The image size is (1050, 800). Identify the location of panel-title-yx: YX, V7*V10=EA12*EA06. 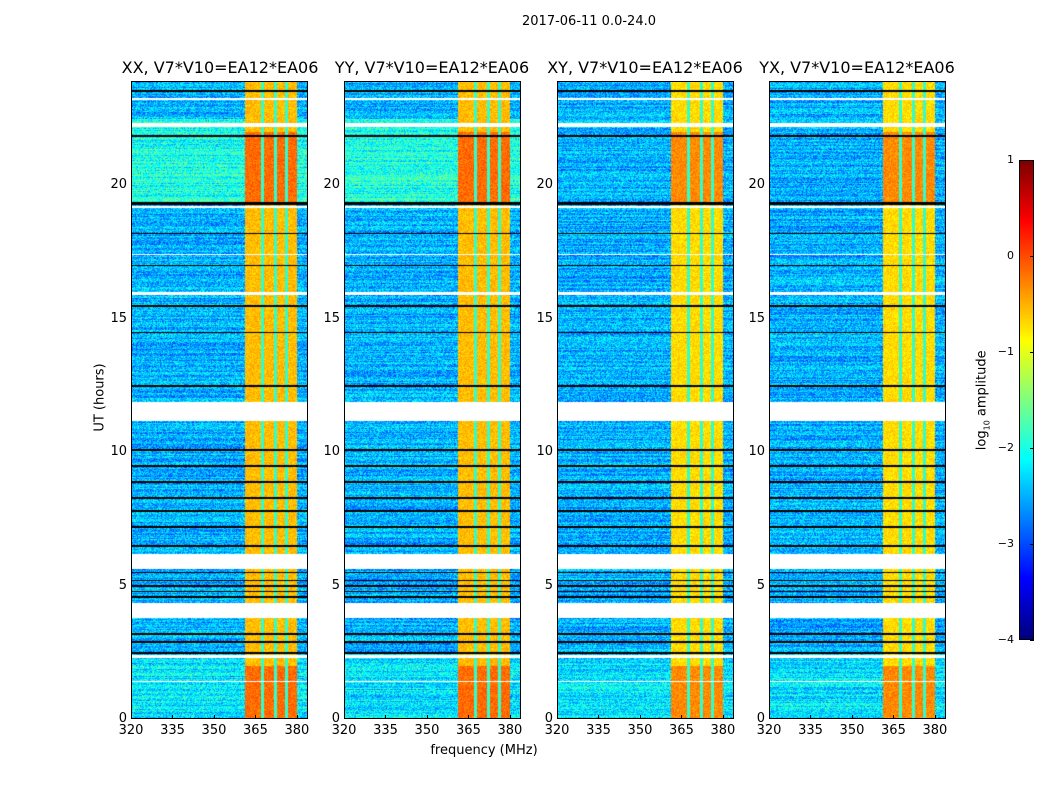
(857, 67).